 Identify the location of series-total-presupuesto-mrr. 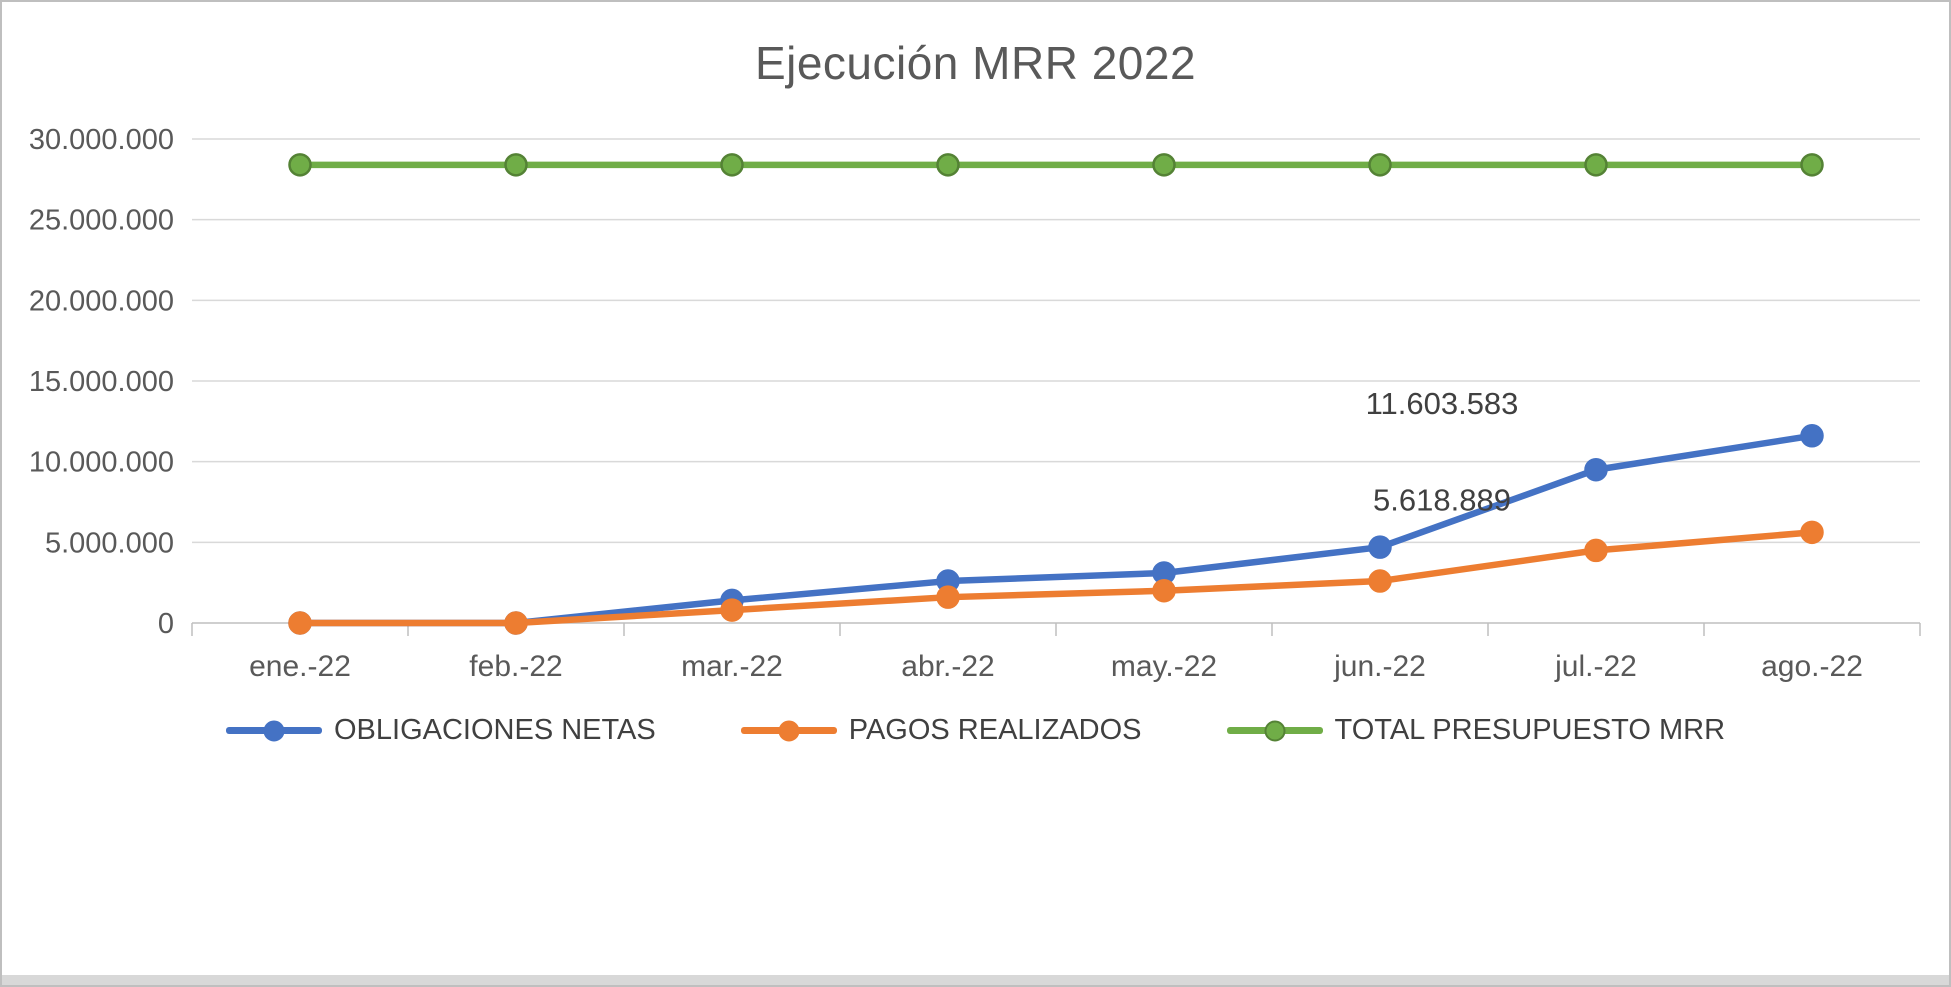
(1056, 165).